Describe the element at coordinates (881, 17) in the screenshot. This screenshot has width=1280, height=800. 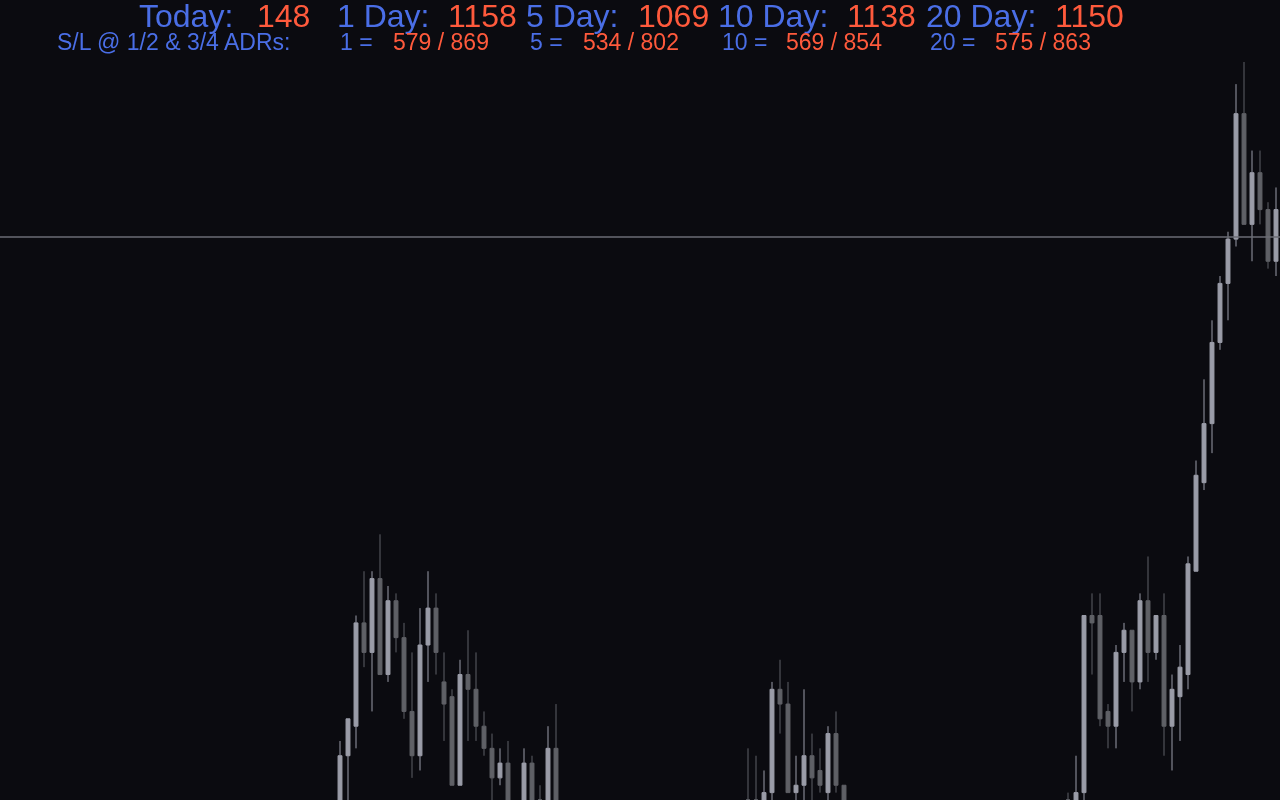
I see `text: 1138` at that location.